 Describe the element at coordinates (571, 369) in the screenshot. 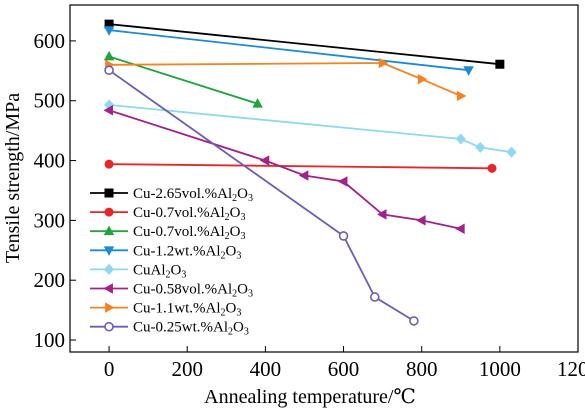

I see `x-tick-label: 1200` at that location.